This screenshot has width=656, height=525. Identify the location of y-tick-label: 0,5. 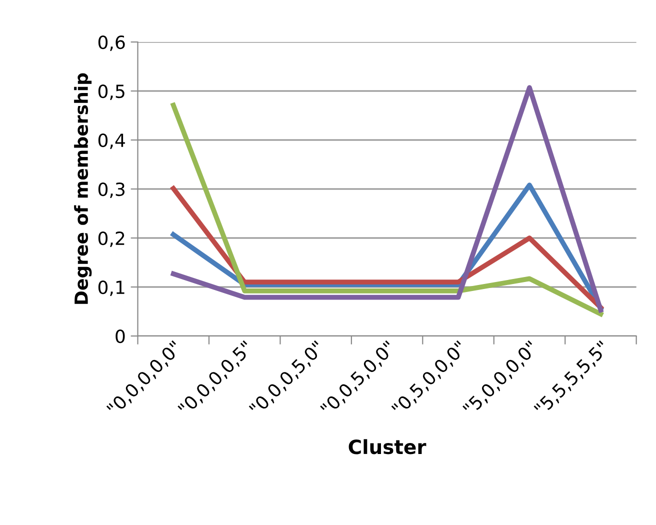
(111, 92).